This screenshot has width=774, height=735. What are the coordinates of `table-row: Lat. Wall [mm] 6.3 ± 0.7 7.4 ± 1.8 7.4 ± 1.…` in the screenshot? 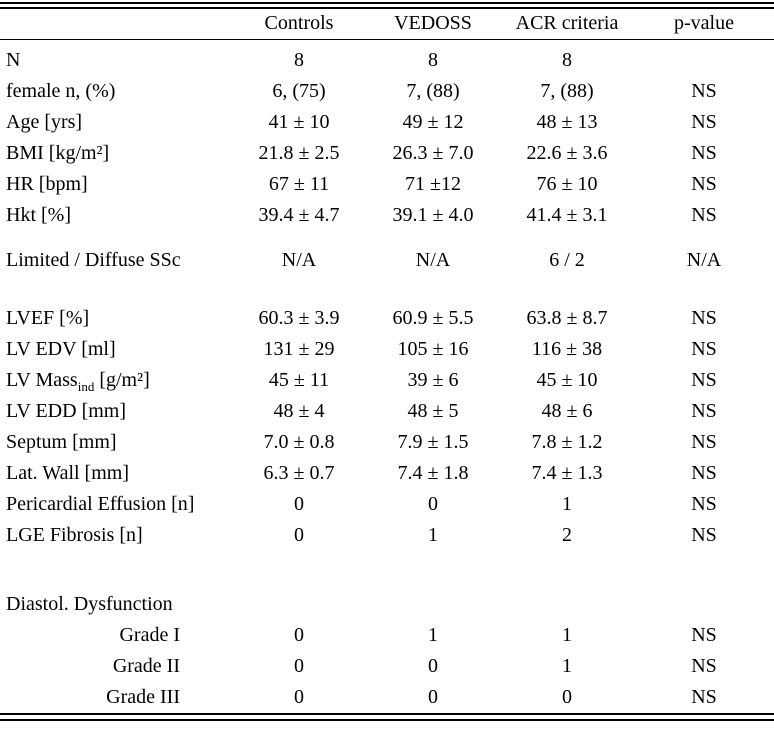 It's located at (387, 473).